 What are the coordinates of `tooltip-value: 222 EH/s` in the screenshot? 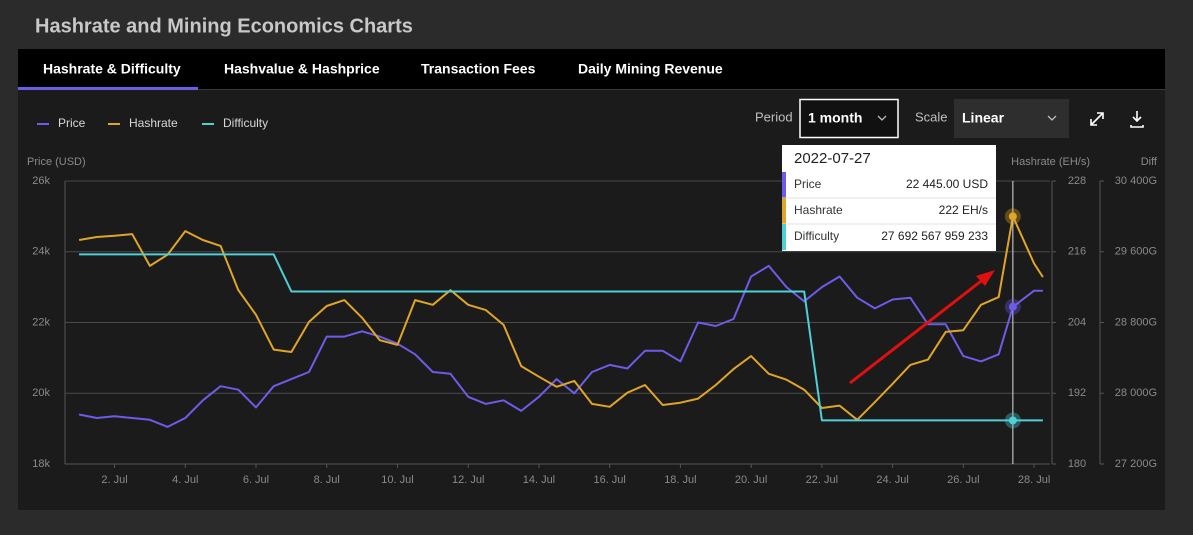 It's located at (963, 210).